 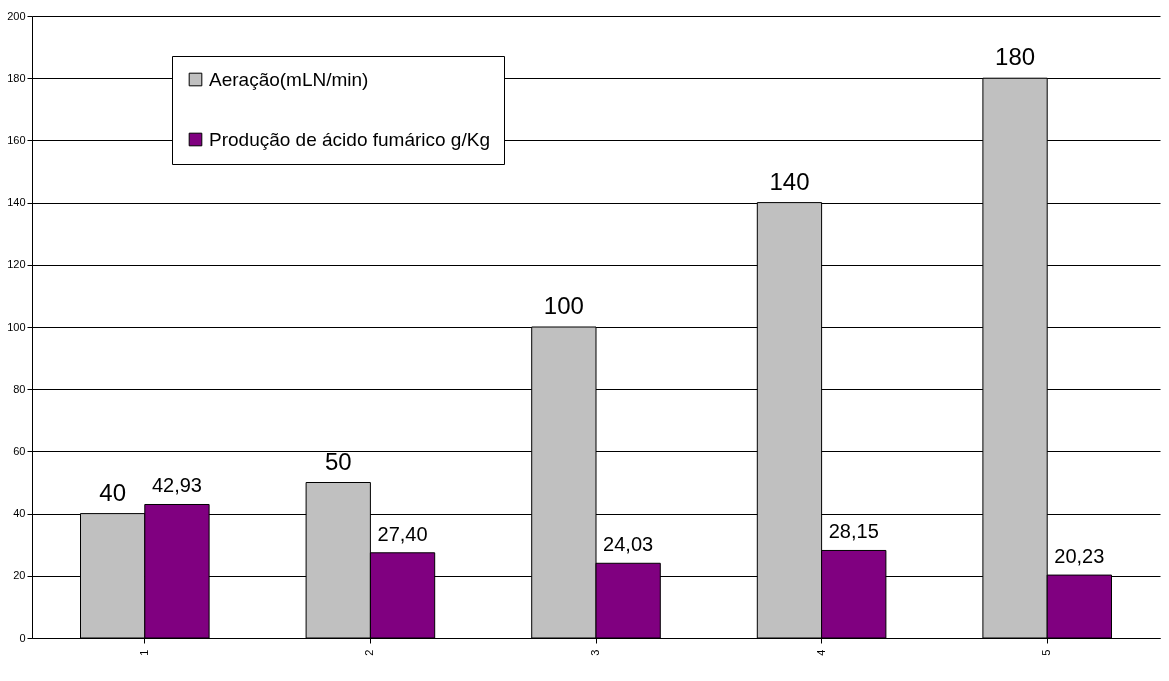 I want to click on data-label: 50, so click(x=338, y=461).